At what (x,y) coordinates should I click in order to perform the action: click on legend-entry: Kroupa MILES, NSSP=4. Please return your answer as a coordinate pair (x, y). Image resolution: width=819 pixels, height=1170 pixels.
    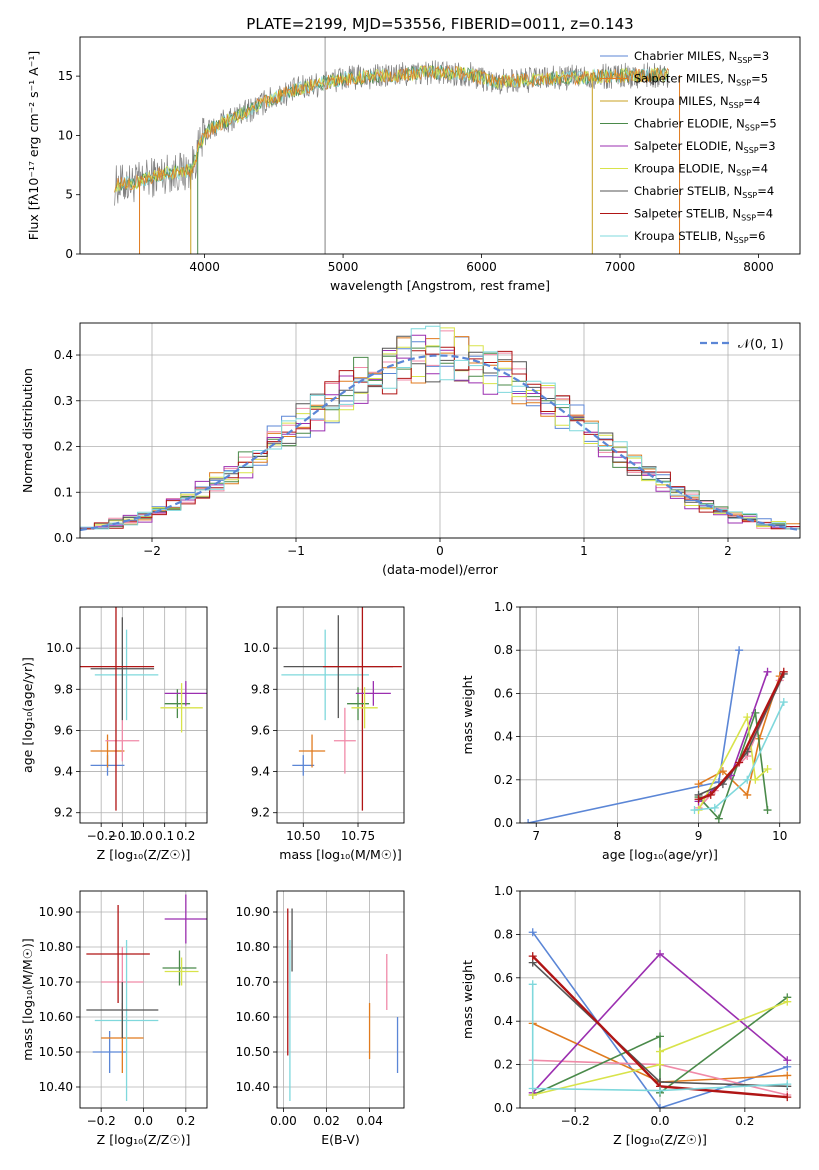
    Looking at the image, I should click on (697, 102).